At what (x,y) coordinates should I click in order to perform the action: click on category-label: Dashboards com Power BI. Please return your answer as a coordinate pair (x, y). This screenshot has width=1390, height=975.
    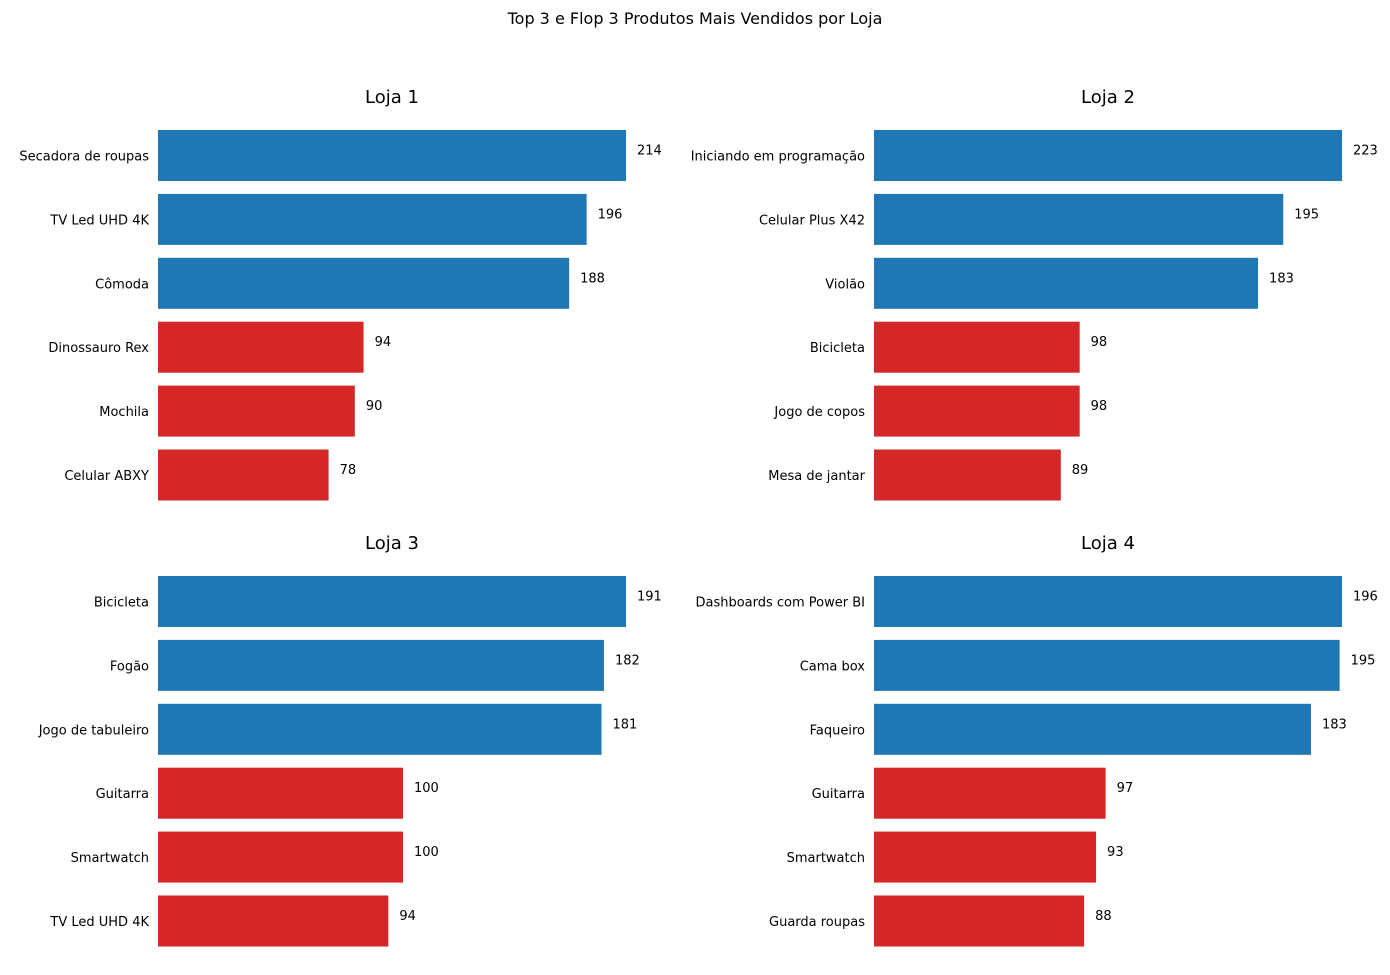
    Looking at the image, I should click on (780, 603).